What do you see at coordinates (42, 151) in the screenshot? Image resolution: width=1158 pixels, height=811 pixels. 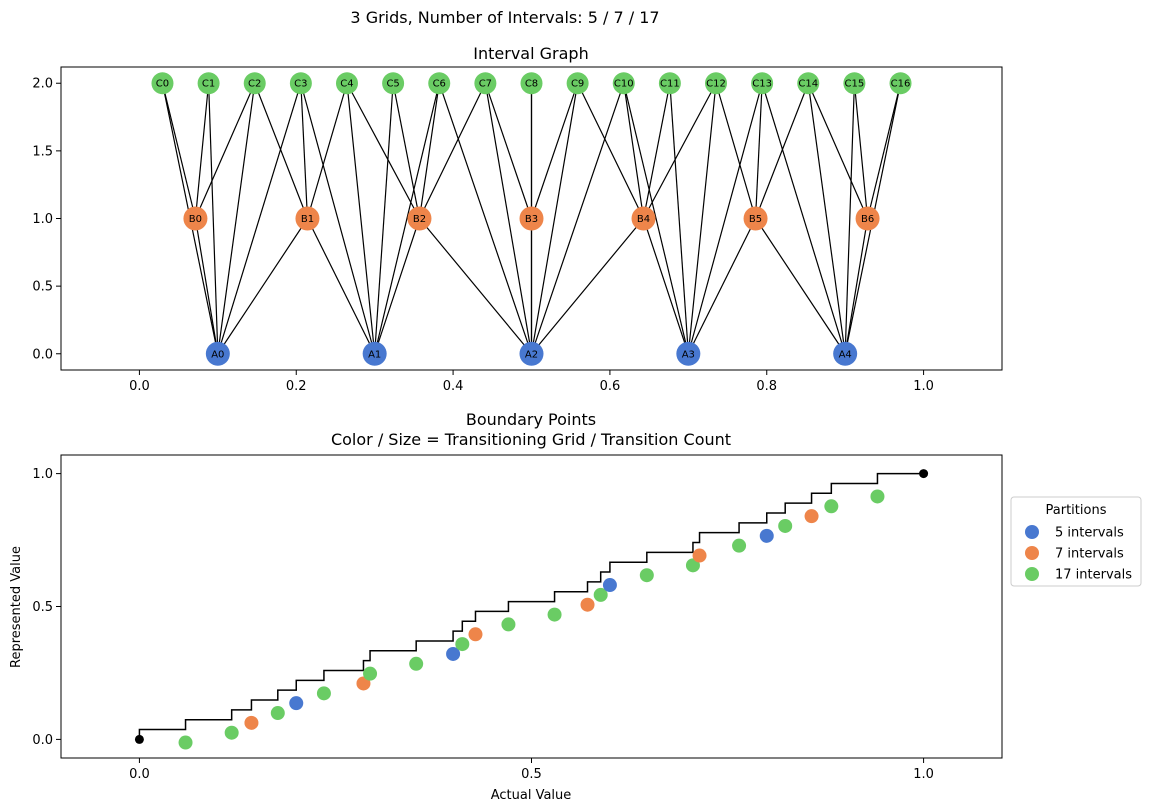 I see `ytick-label: 1.5` at bounding box center [42, 151].